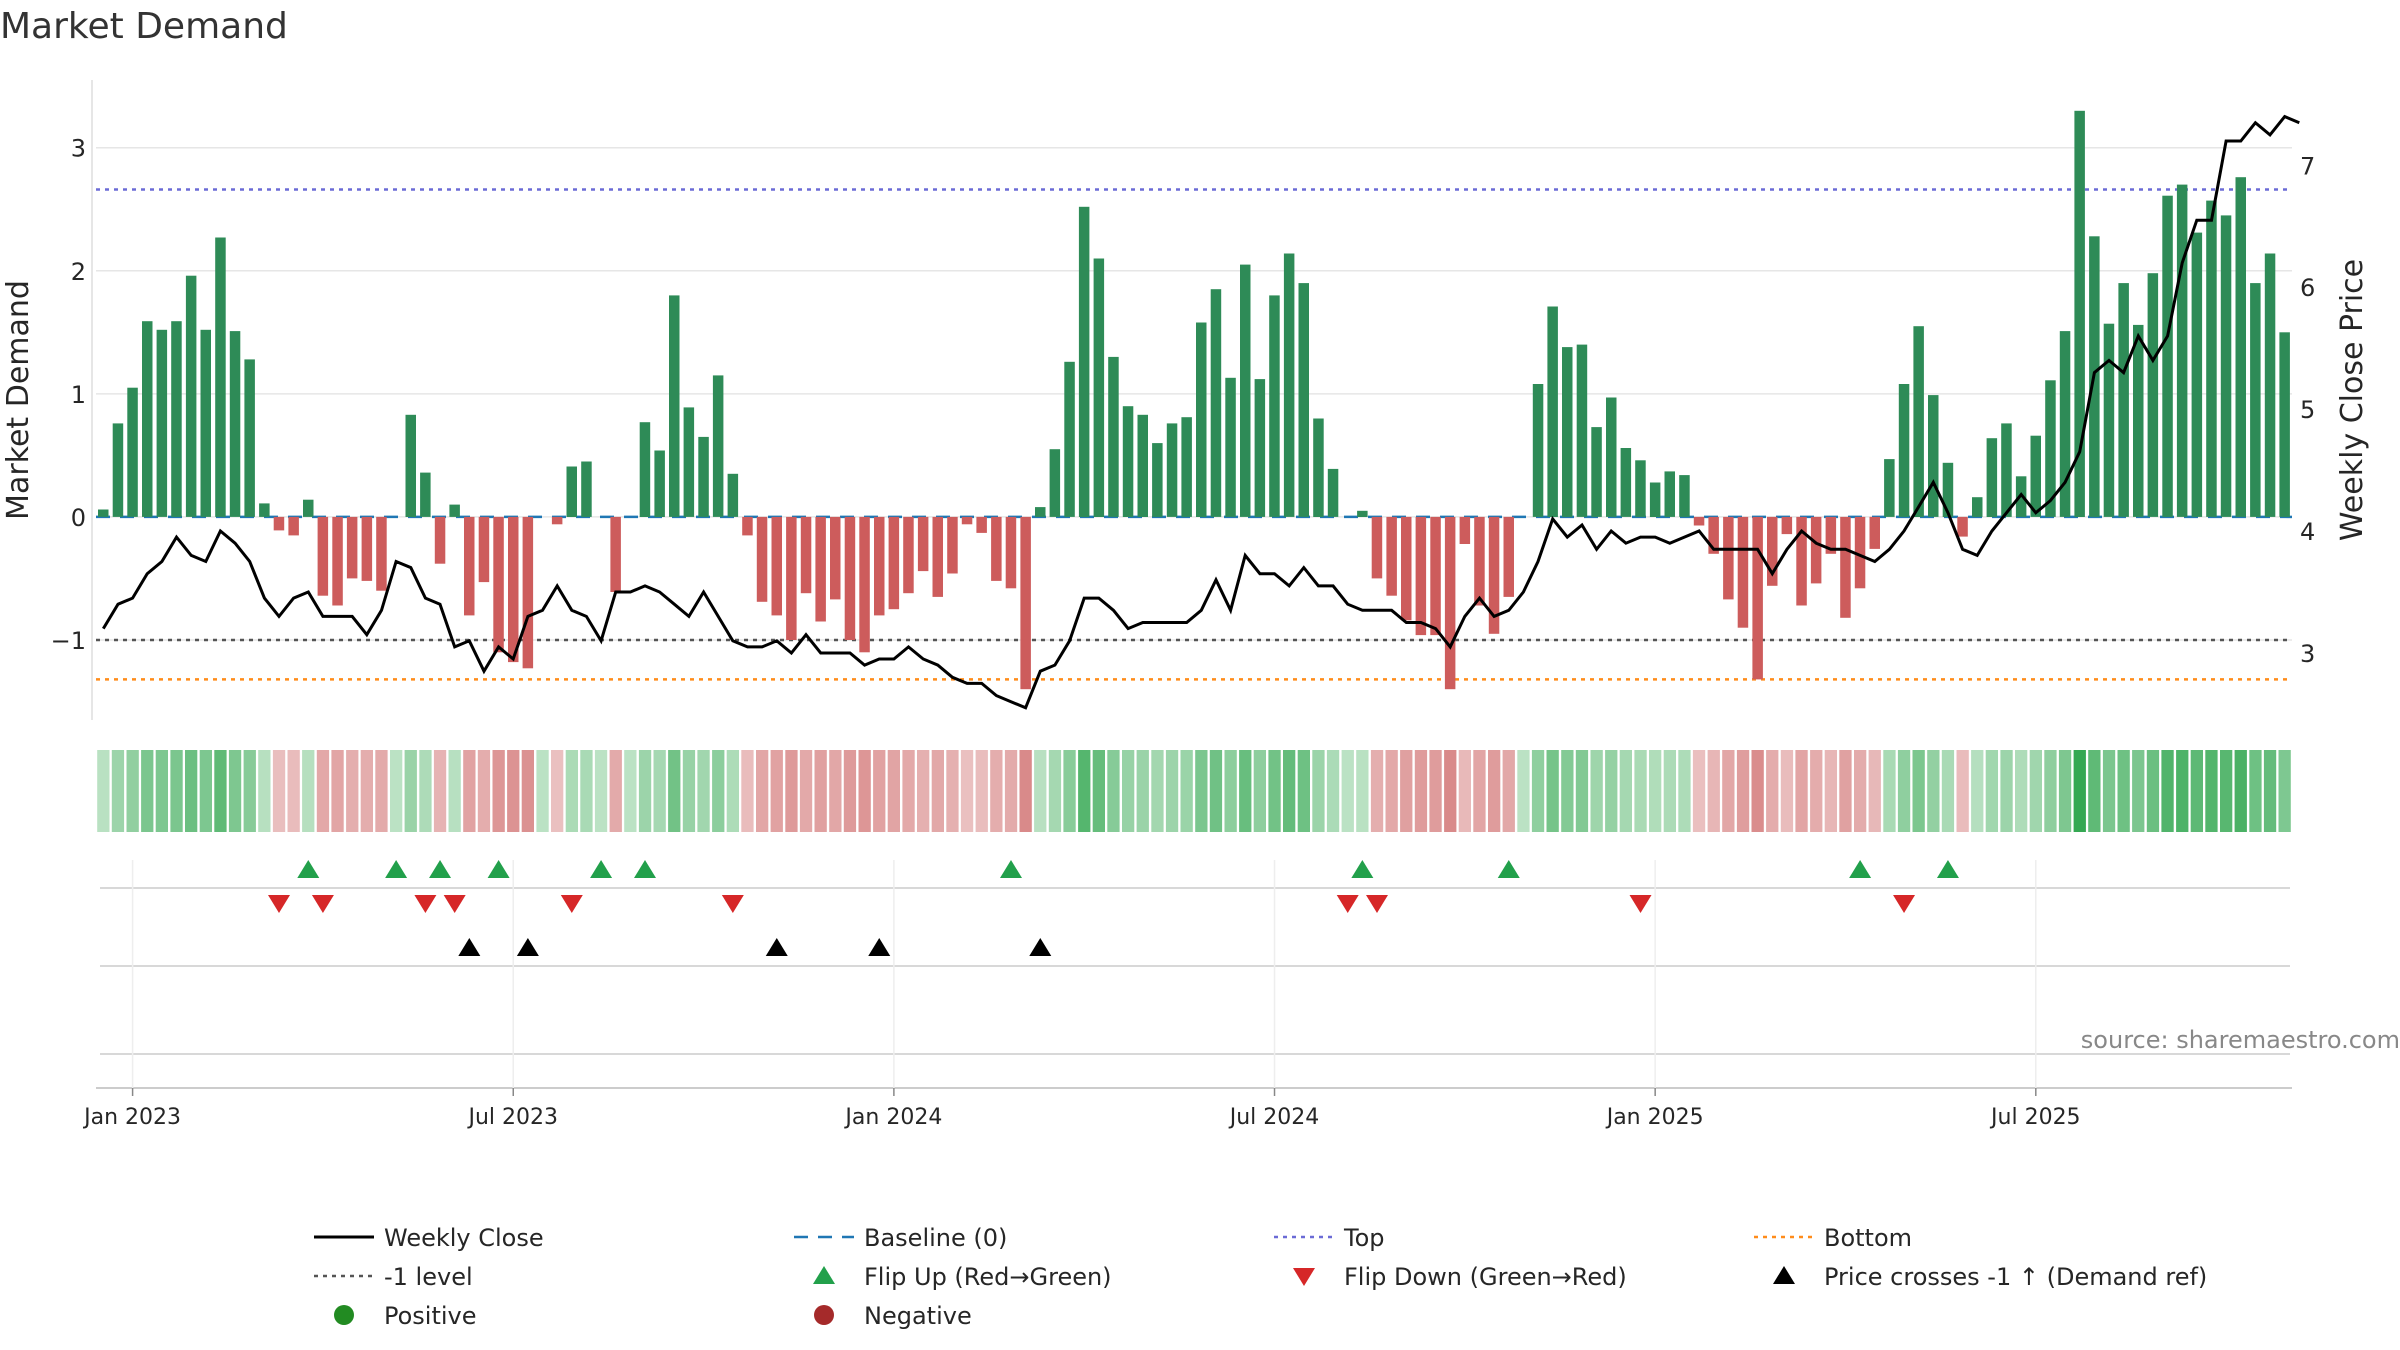 The image size is (2400, 1350). Describe the element at coordinates (527, 947) in the screenshot. I see `price-cross-marker` at that location.